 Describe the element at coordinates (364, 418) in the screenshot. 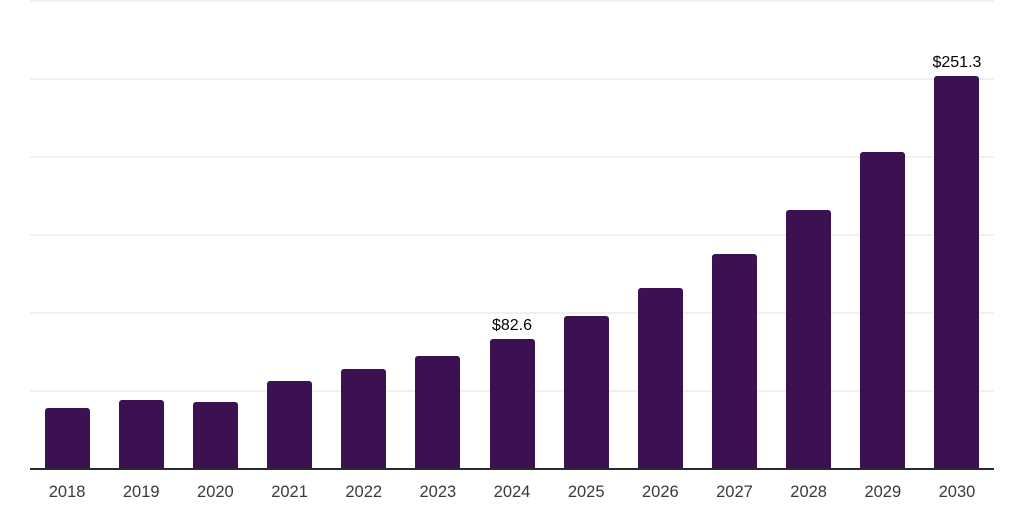

I see `bar-2022` at that location.